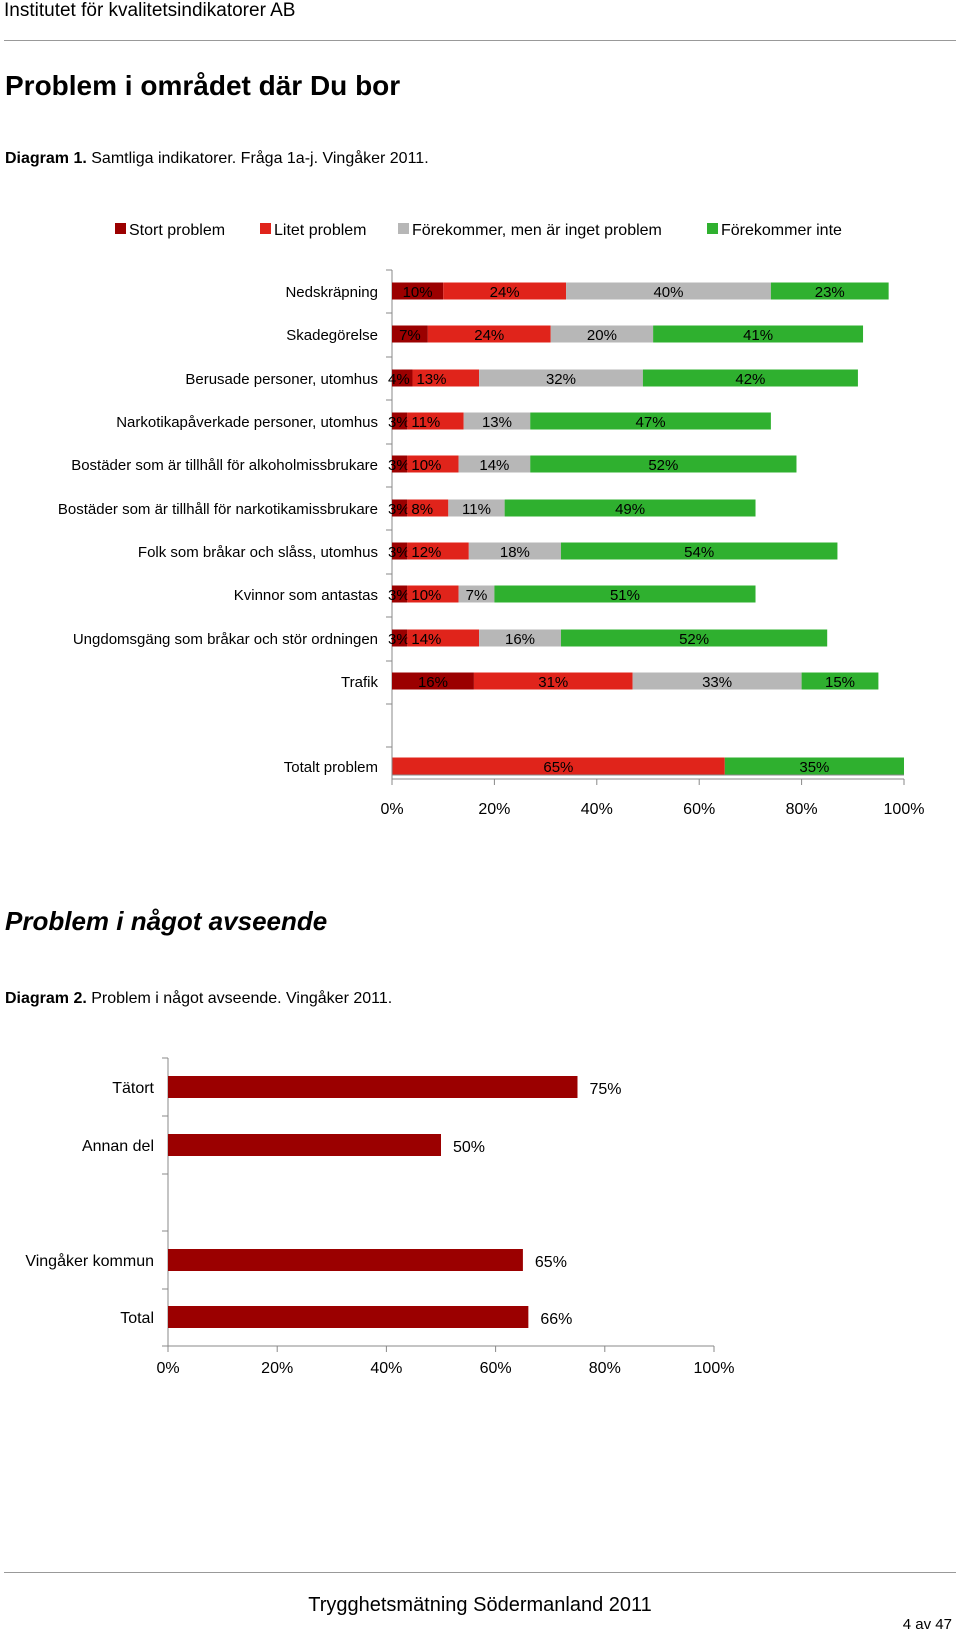 This screenshot has width=960, height=1640. I want to click on data-label: 32%, so click(561, 379).